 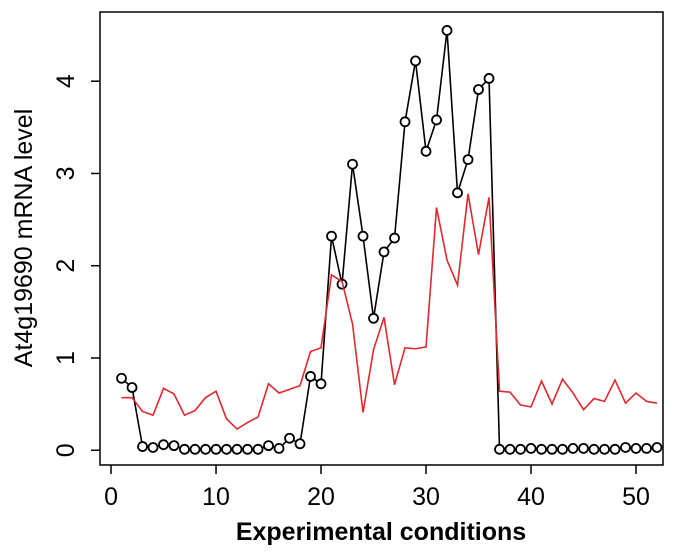 I want to click on y-tick-label: 4, so click(x=66, y=81).